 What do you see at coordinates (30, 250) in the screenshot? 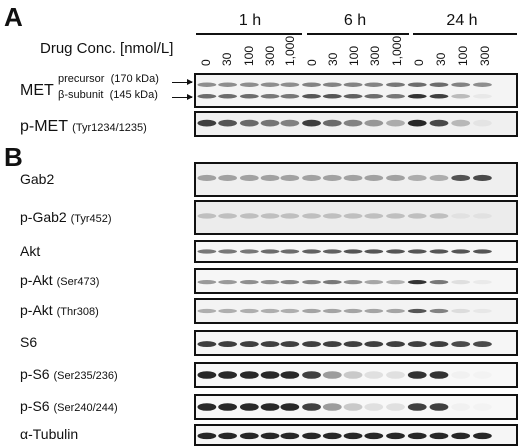
I see `row-label-2: Akt` at bounding box center [30, 250].